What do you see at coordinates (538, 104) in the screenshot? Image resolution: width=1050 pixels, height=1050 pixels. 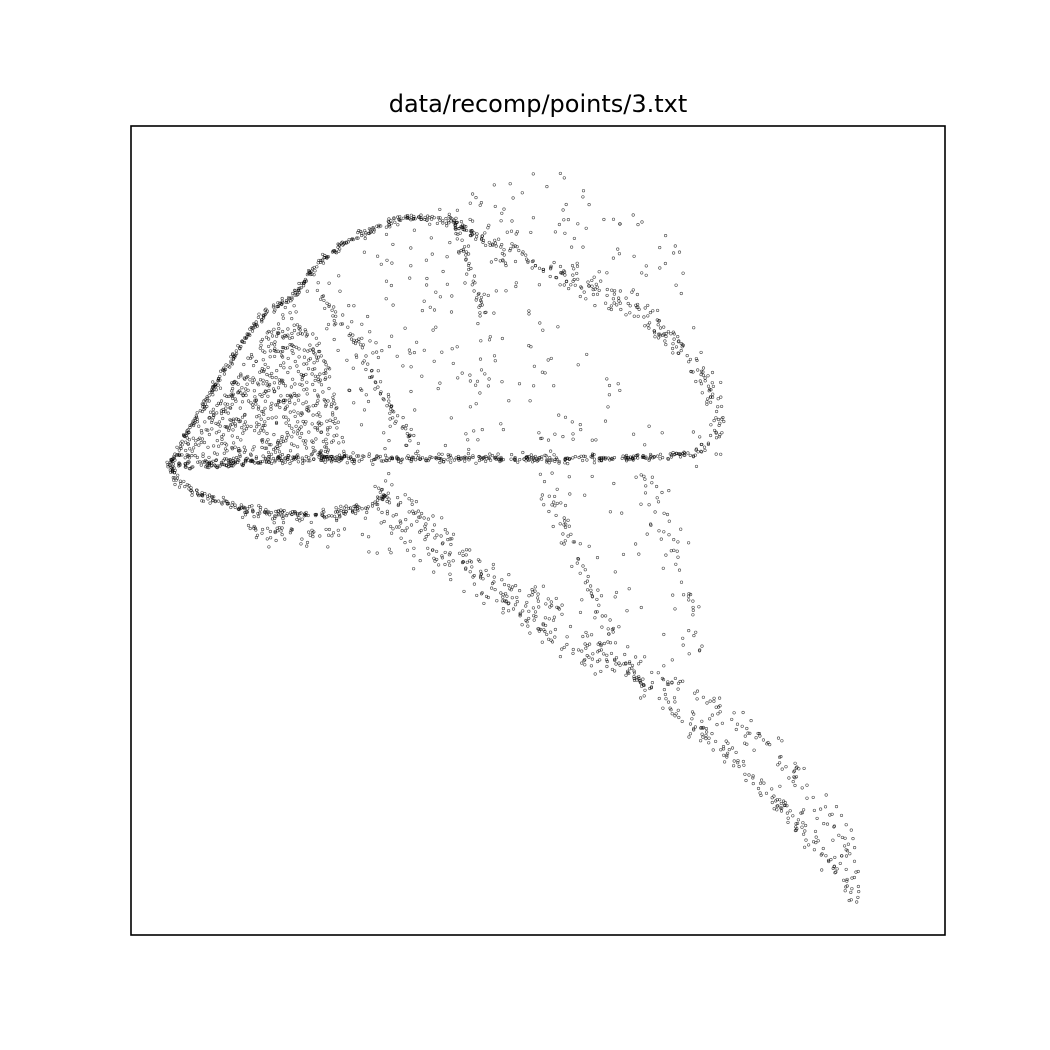 I see `chart-title: data/recomp/points/3.txt` at bounding box center [538, 104].